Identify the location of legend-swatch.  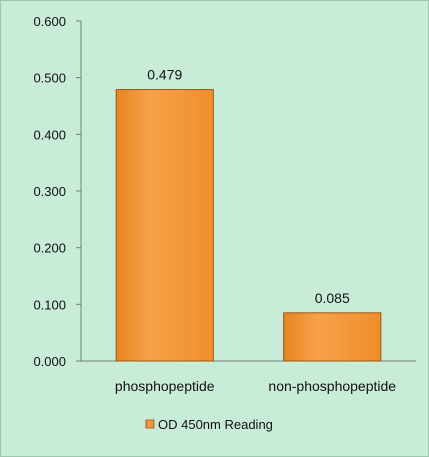
(150, 424).